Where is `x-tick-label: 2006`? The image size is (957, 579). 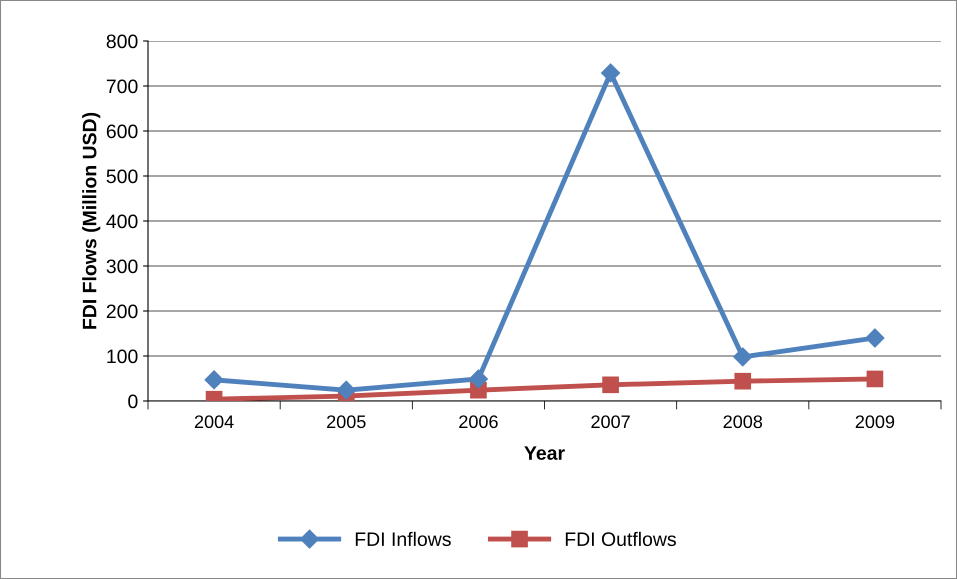
x-tick-label: 2006 is located at coordinates (478, 421).